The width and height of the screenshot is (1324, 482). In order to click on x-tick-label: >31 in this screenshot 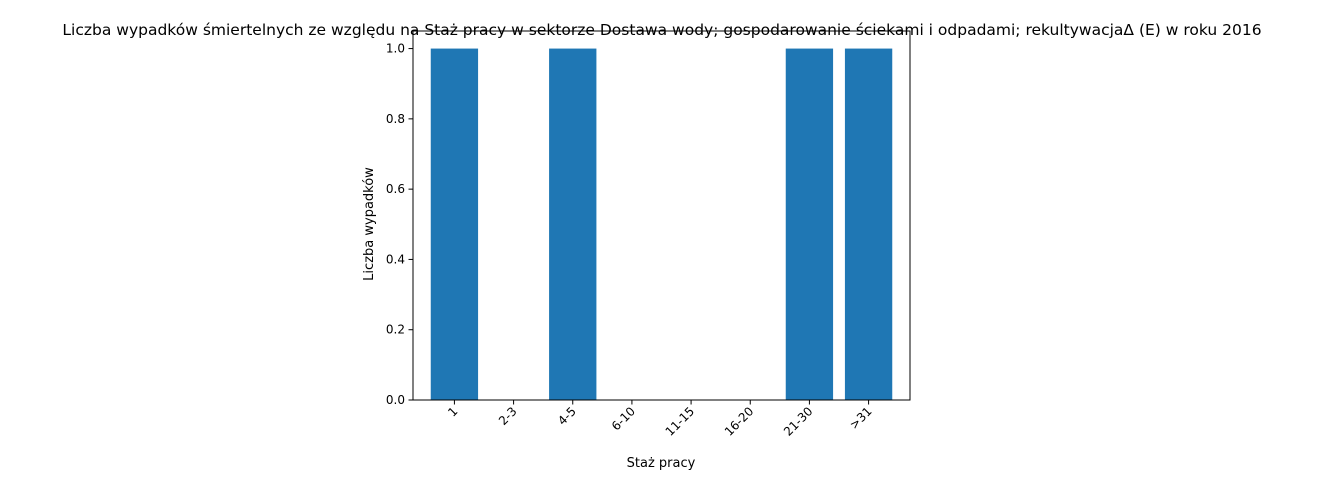, I will do `click(861, 418)`.